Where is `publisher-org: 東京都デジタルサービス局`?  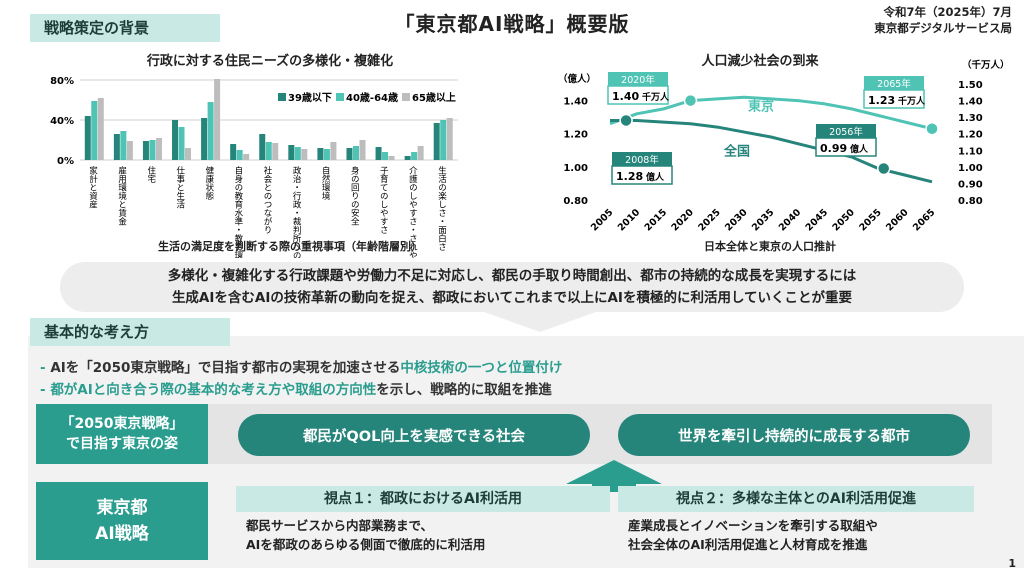 publisher-org: 東京都デジタルサービス局 is located at coordinates (943, 28).